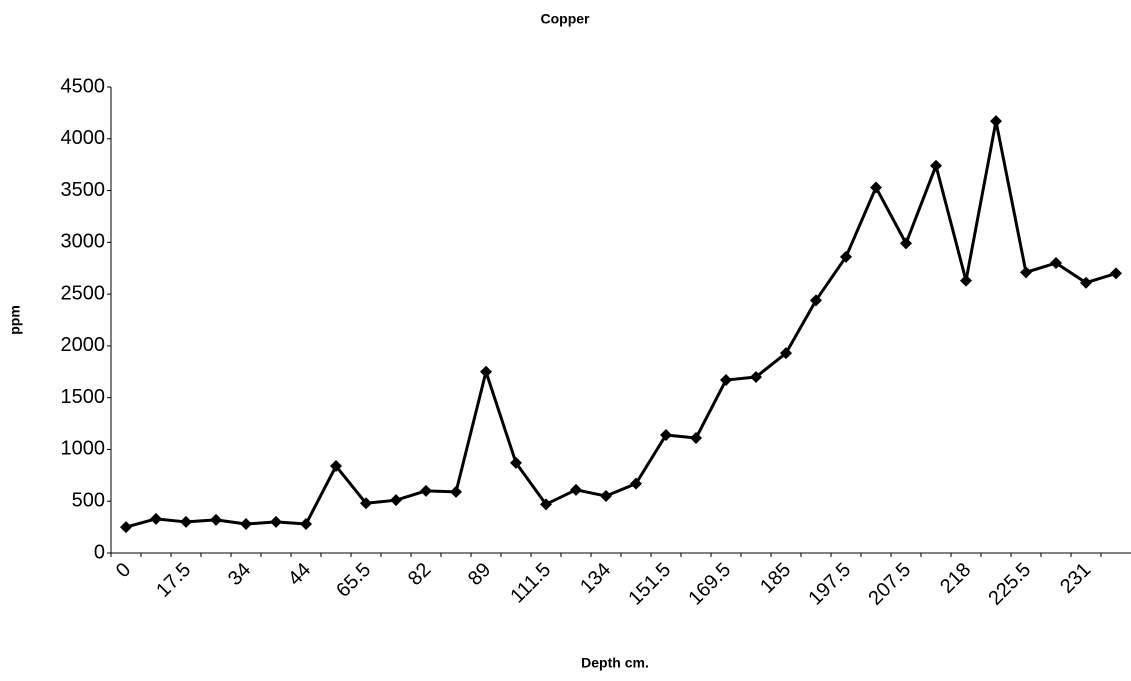 This screenshot has height=681, width=1131. I want to click on x-axis-title: Depth cm., so click(615, 663).